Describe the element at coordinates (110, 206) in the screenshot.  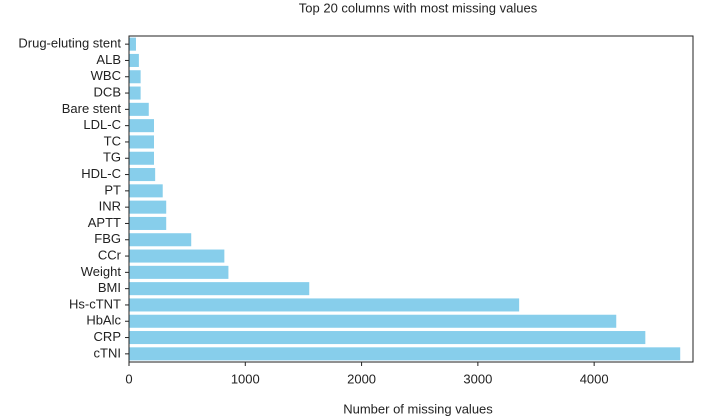
I see `y-tick-label: INR` at that location.